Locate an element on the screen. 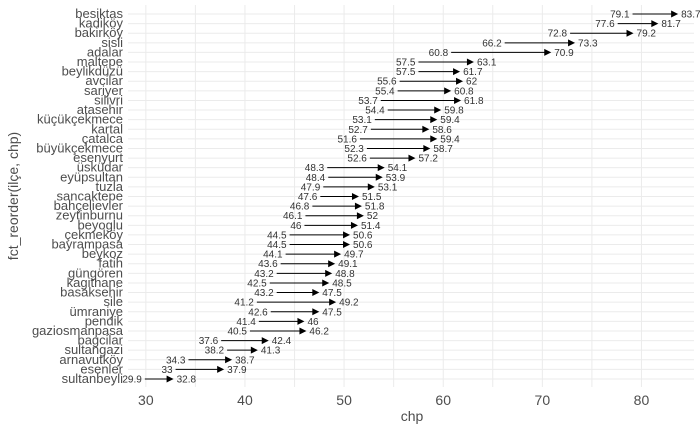 This screenshot has height=432, width=700. start-value-label: 41.4 is located at coordinates (246, 322).